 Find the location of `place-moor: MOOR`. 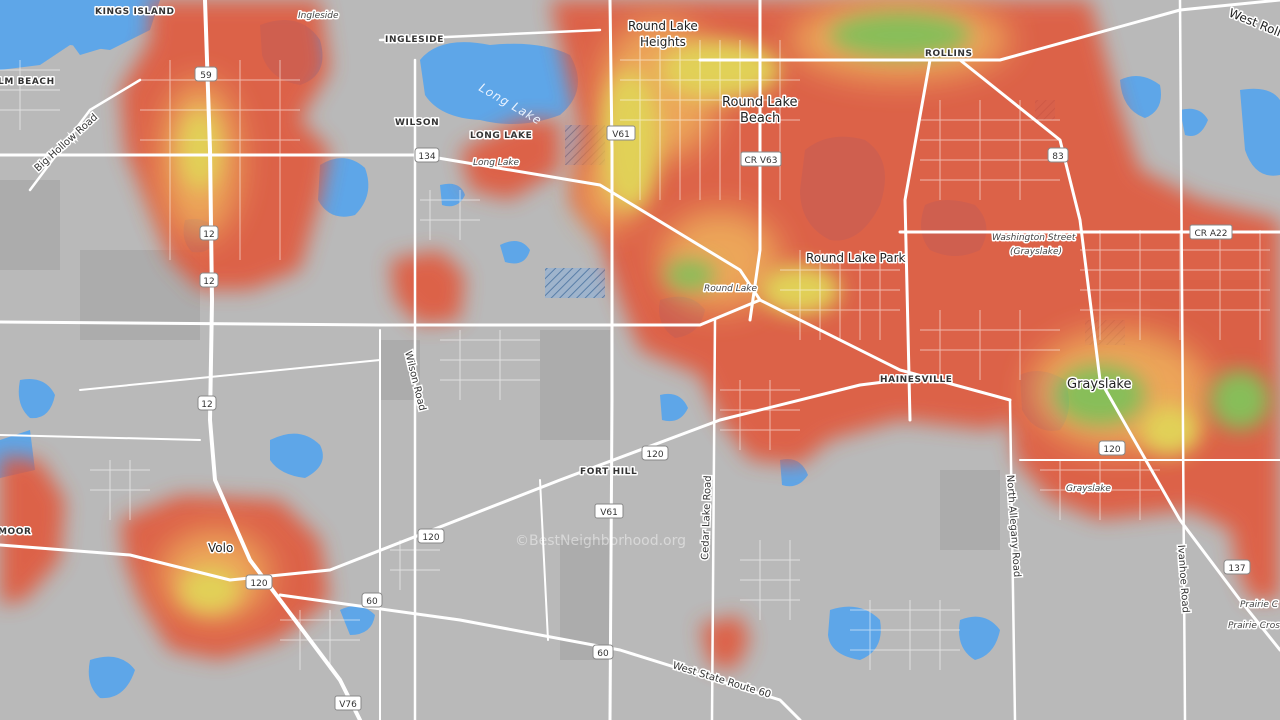

place-moor: MOOR is located at coordinates (16, 532).